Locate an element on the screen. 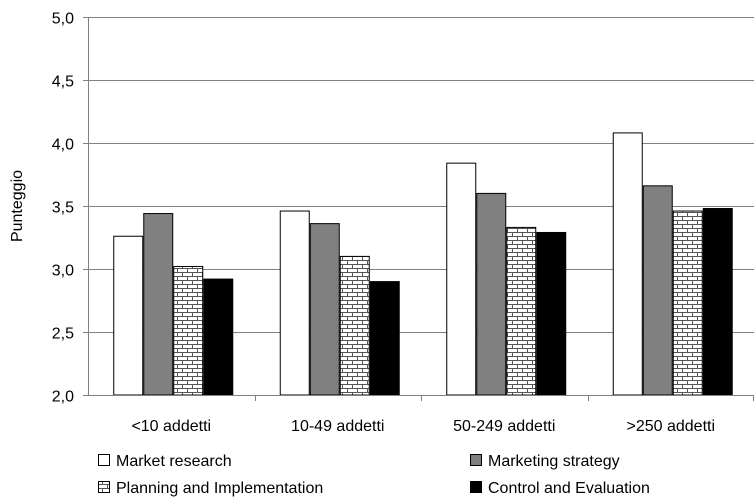  legend-label: Planning and Implementation is located at coordinates (219, 488).